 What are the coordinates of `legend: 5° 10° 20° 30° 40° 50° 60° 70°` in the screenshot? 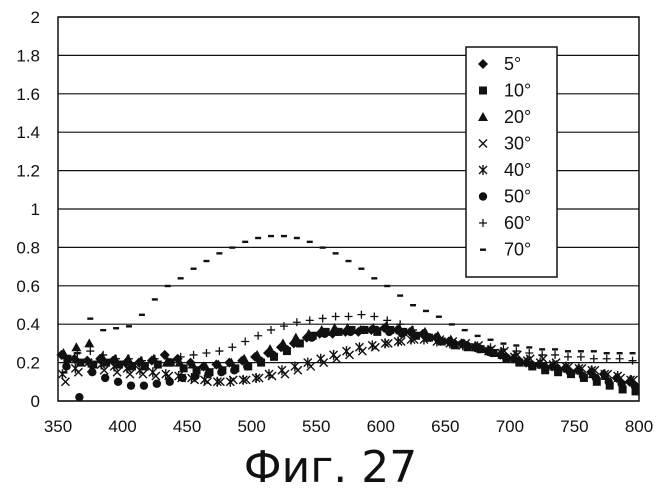 It's located at (511, 162).